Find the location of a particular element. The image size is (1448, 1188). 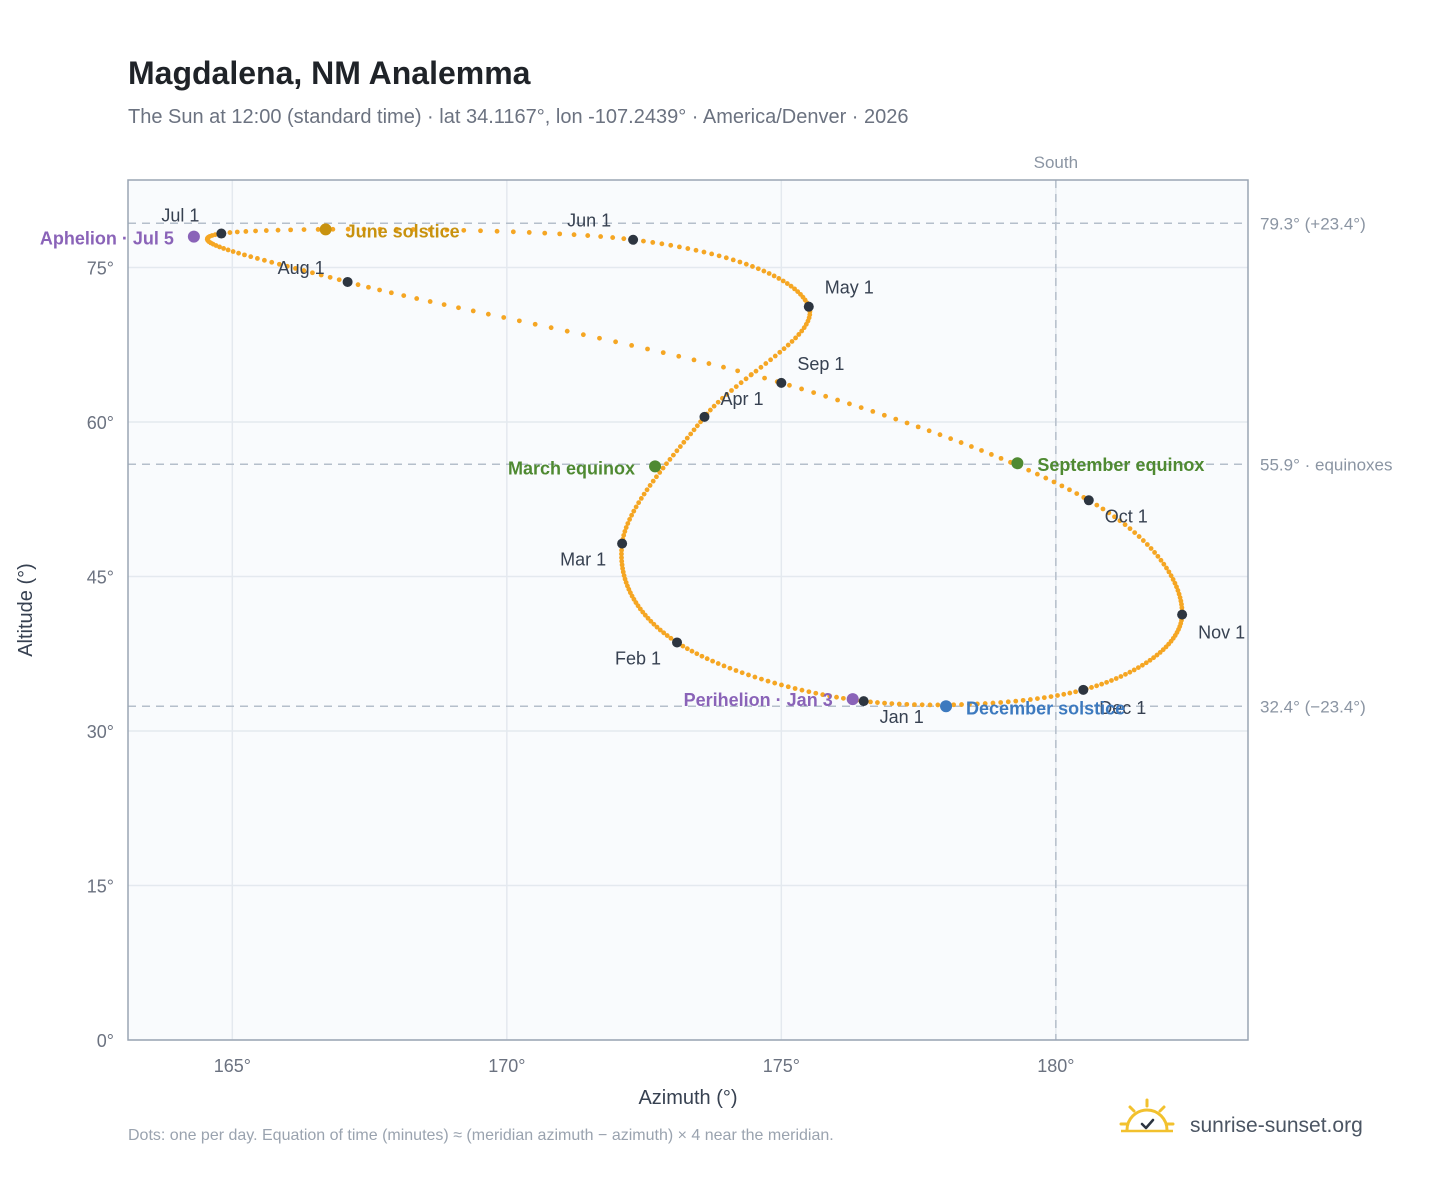

brand-logo: sunrise-sunset.org is located at coordinates (1241, 1117).